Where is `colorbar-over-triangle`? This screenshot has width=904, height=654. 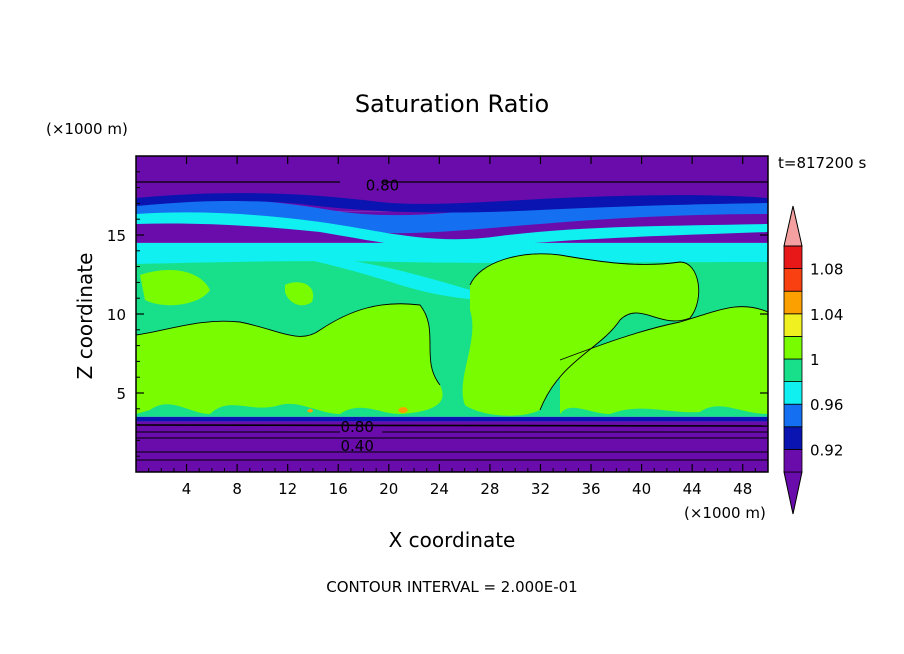
colorbar-over-triangle is located at coordinates (793, 226).